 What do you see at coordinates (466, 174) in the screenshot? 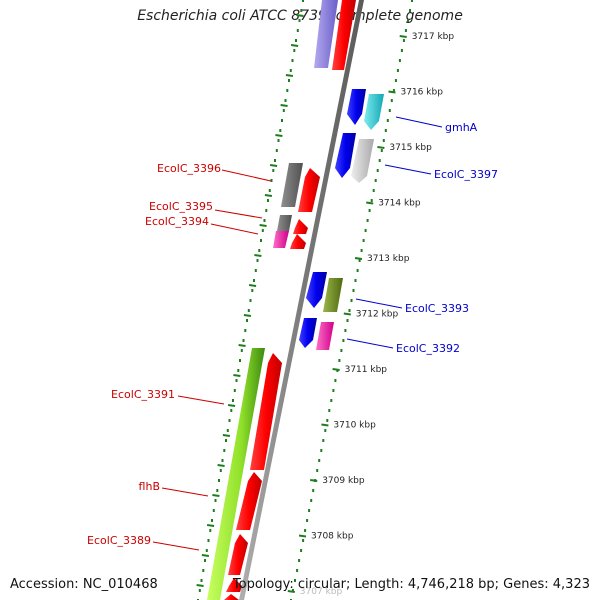
I see `gene-label: EcolC_3397` at bounding box center [466, 174].